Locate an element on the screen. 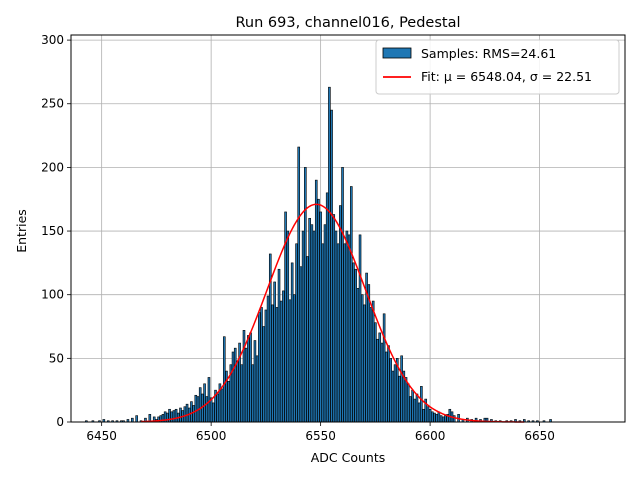 This screenshot has width=640, height=484. y-tick-label: 300 is located at coordinates (52, 40).